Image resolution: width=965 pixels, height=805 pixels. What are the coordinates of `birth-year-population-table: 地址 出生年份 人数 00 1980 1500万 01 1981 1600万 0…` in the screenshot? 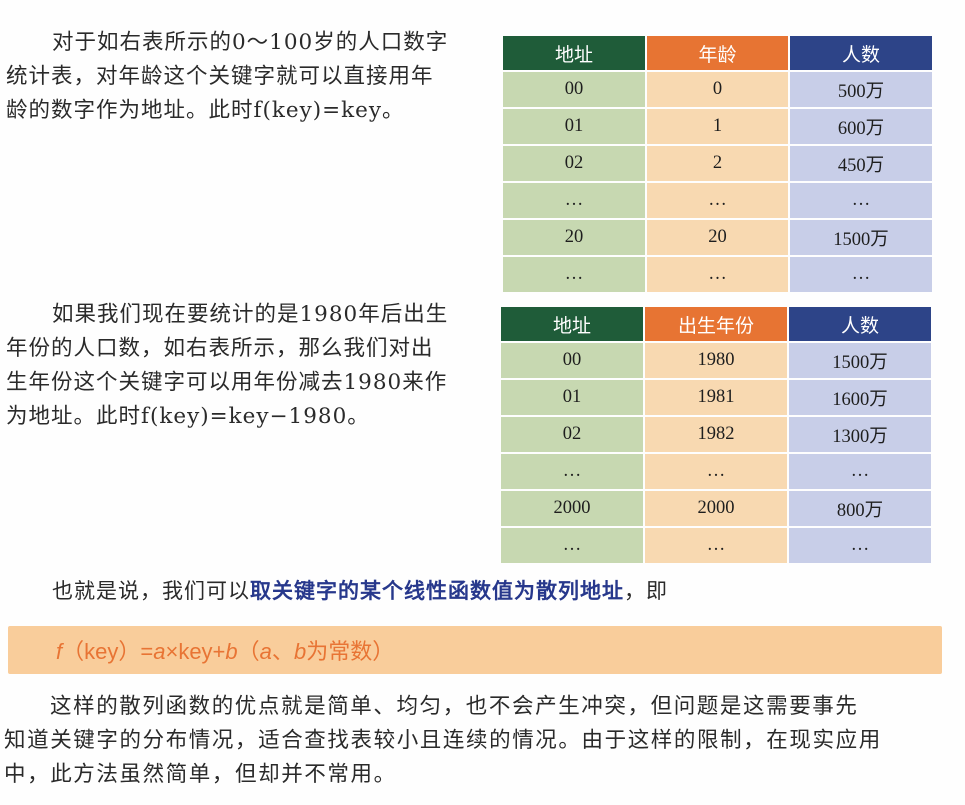 It's located at (716, 435).